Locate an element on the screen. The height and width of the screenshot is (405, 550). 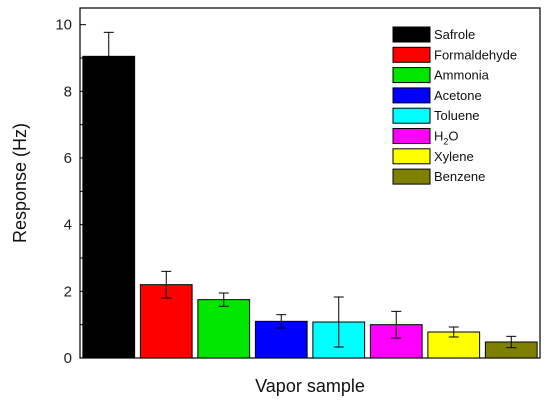
legend-label: Acetone is located at coordinates (458, 95).